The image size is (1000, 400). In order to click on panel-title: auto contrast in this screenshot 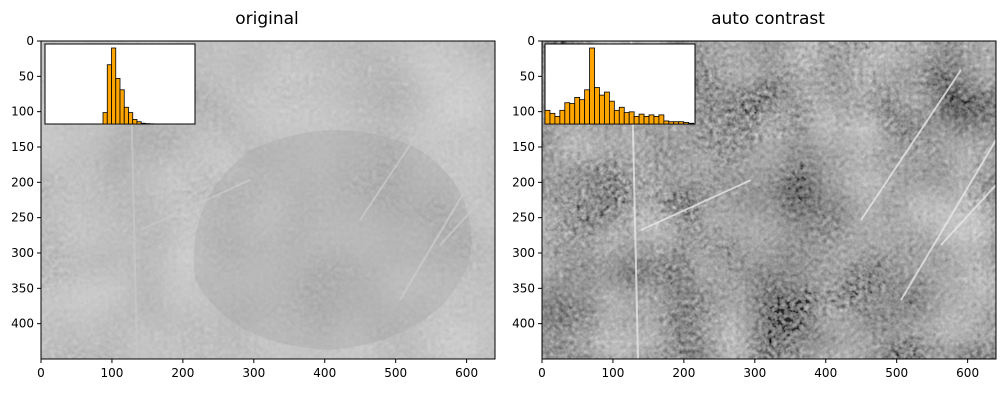, I will do `click(768, 19)`.